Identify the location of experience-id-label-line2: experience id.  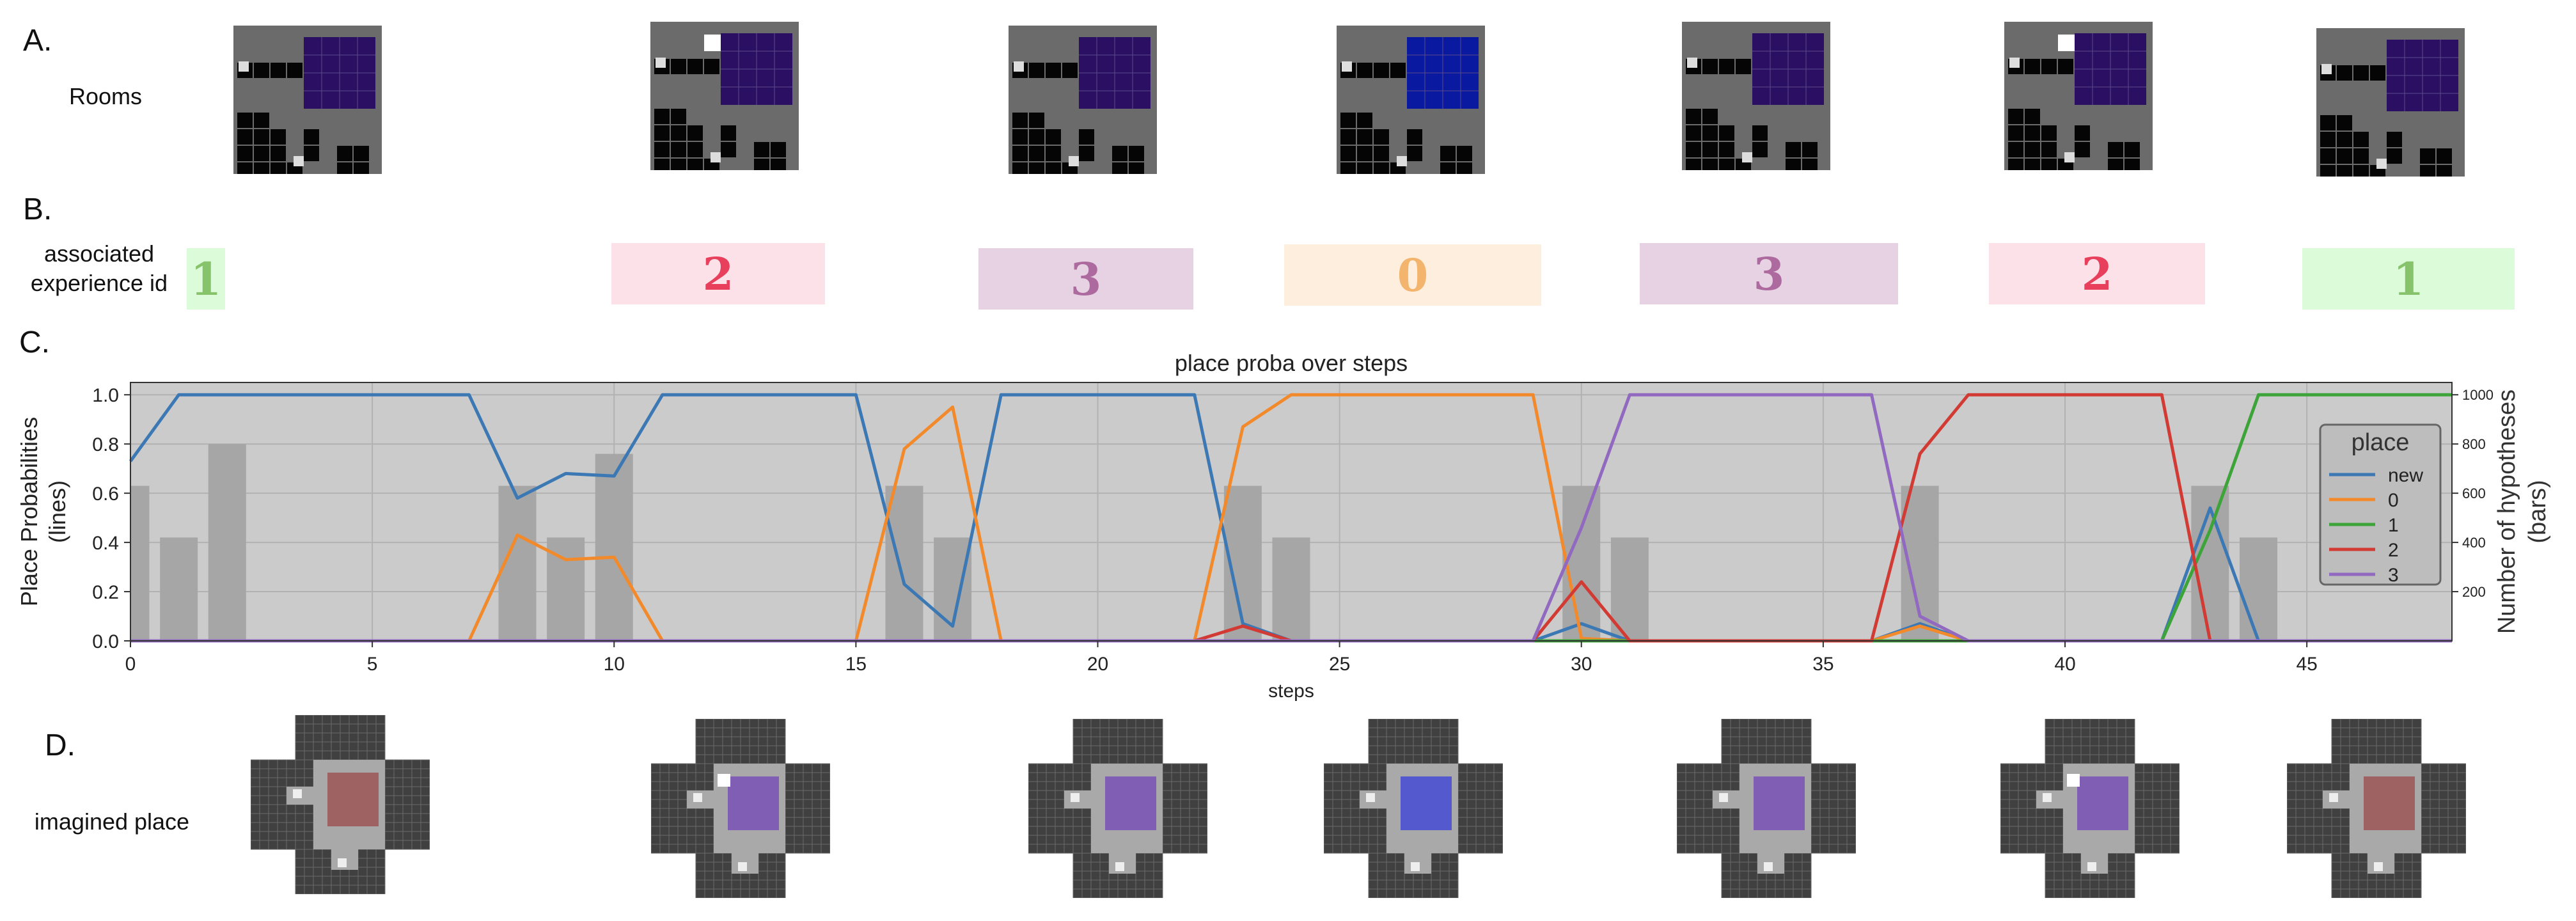
(99, 283).